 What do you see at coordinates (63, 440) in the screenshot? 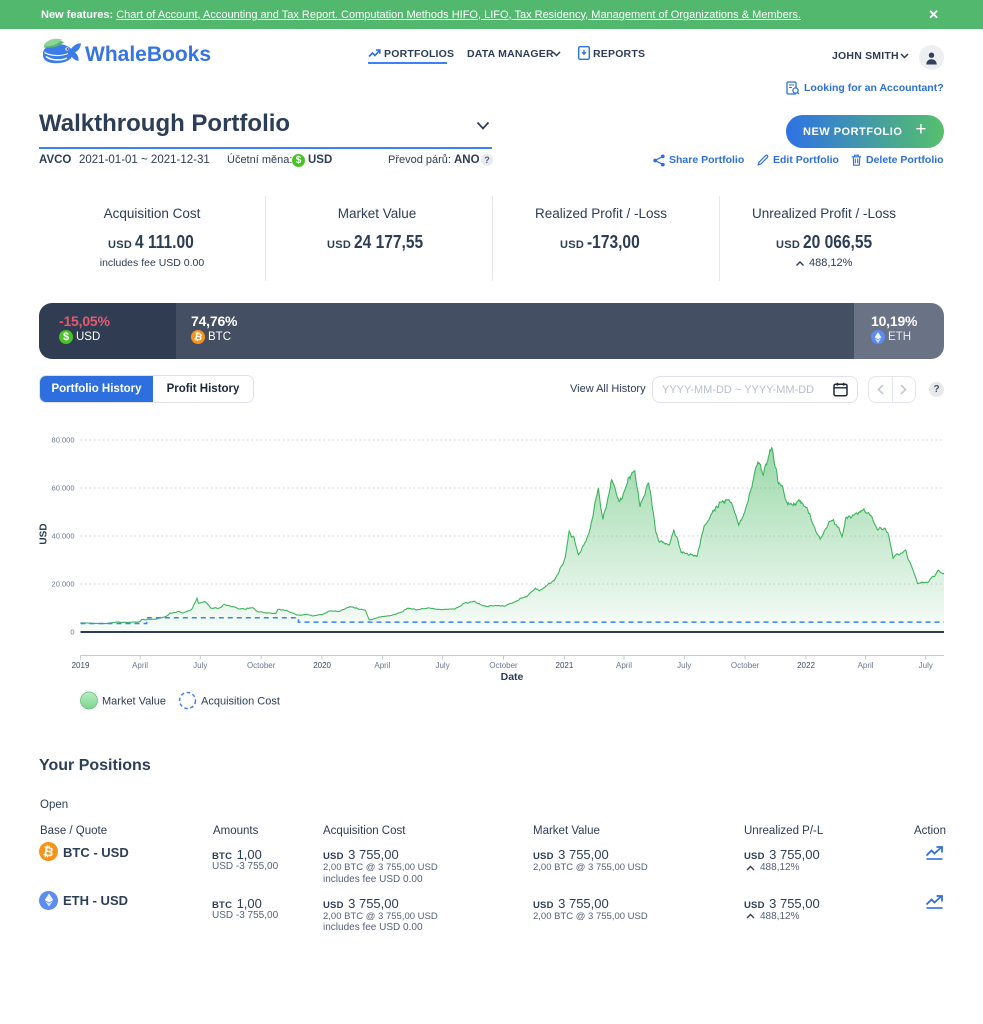
I see `svg-text: 80 000` at bounding box center [63, 440].